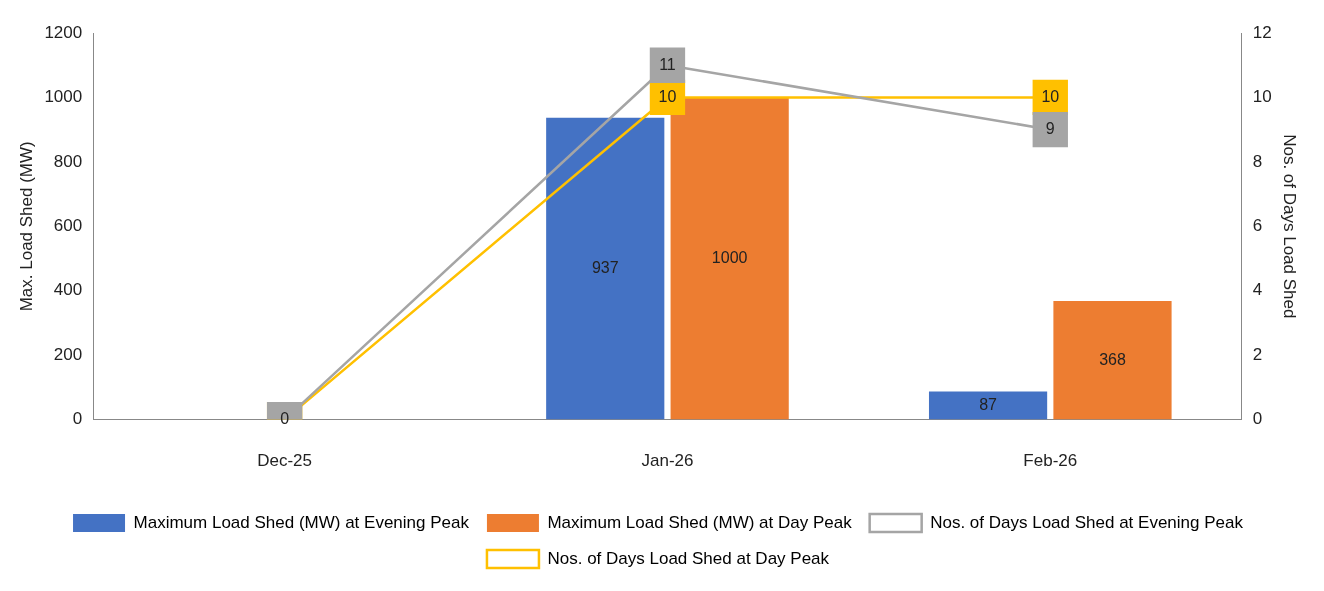  I want to click on legend-label: Nos. of Days Load Shed at Day Peak, so click(688, 558).